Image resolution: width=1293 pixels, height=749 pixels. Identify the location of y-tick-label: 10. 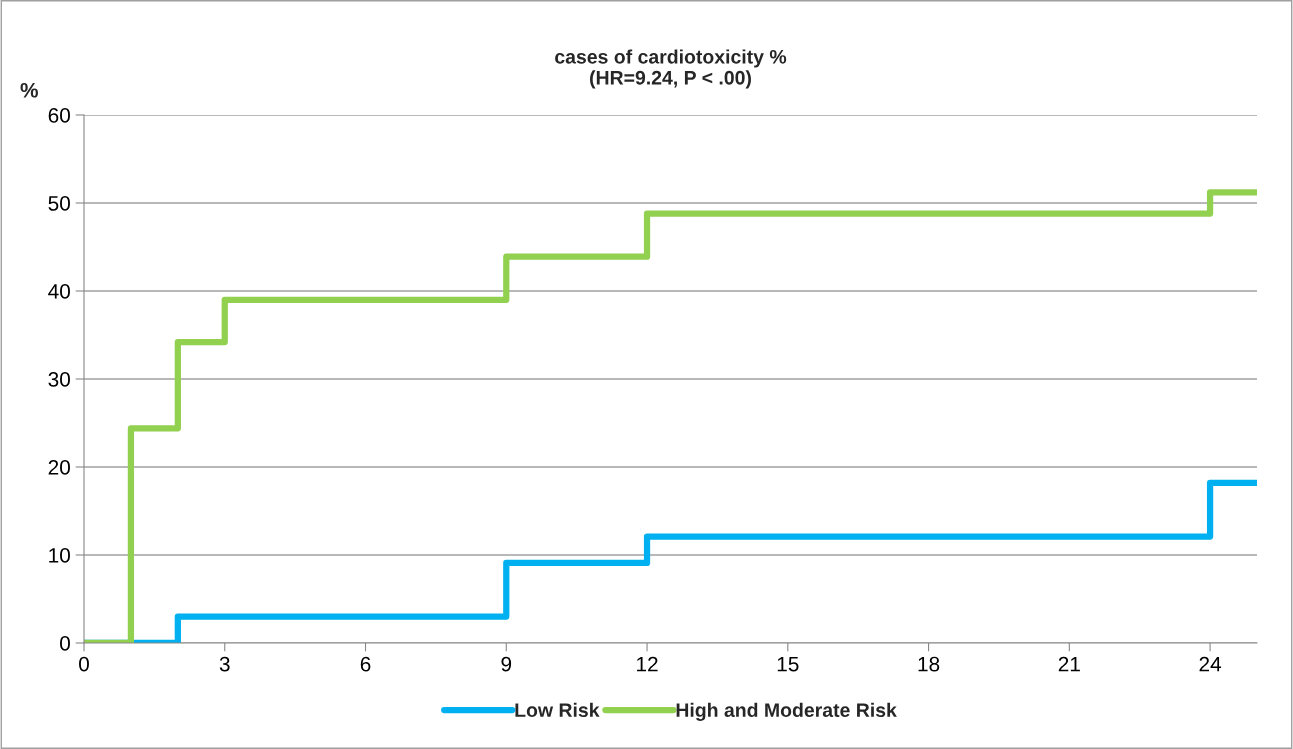
(59, 555).